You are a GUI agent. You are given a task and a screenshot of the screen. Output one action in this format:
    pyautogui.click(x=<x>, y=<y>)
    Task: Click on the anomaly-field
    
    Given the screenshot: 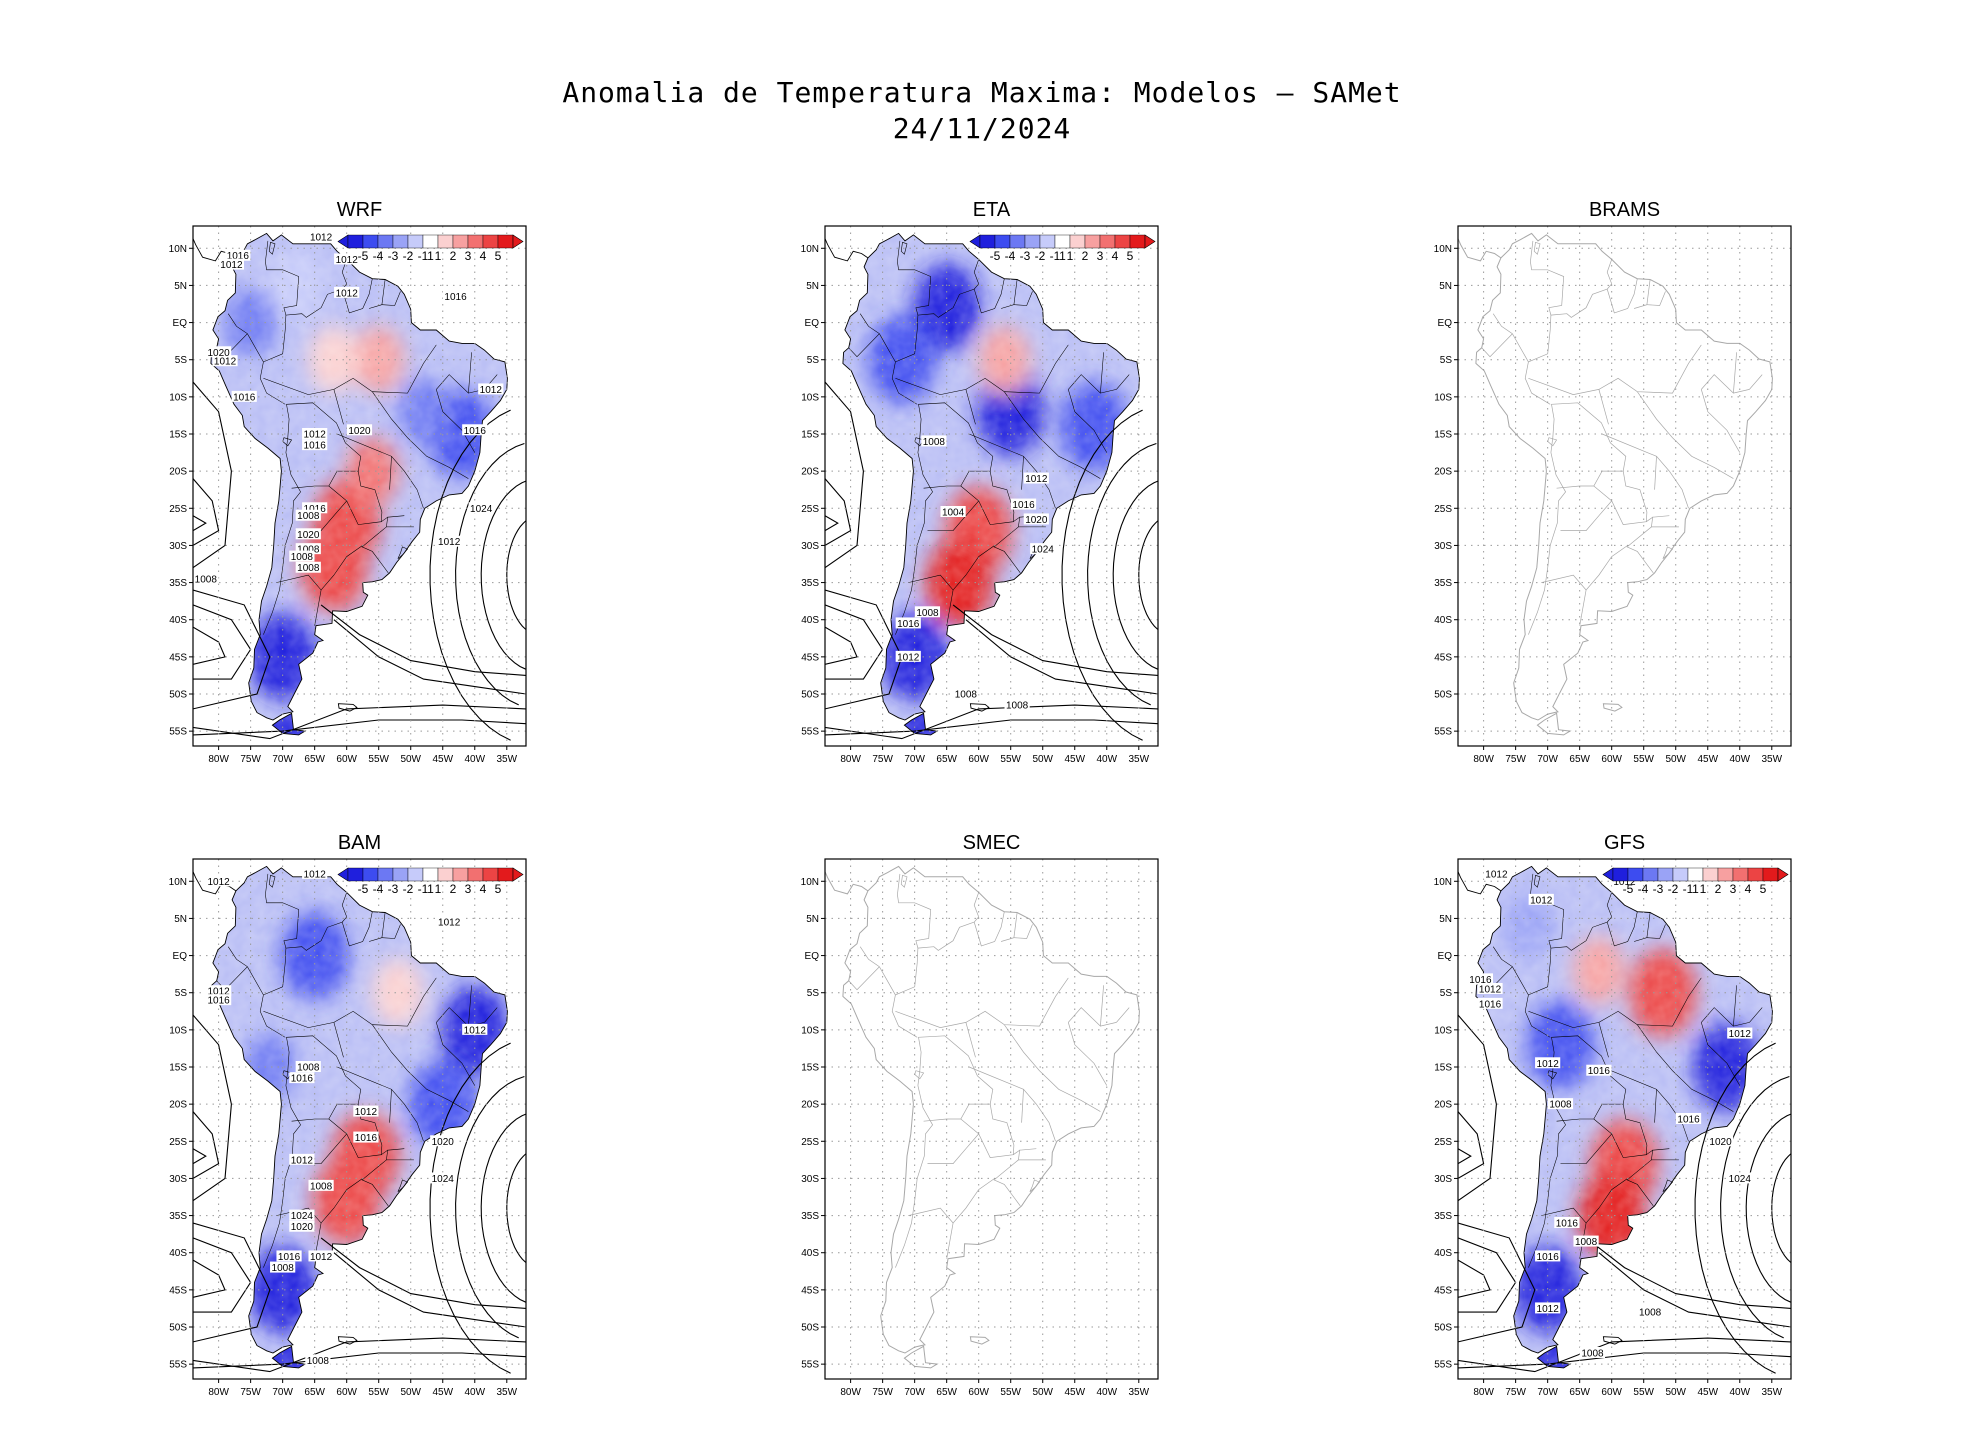 What is the action you would take?
    pyautogui.click(x=991, y=484)
    